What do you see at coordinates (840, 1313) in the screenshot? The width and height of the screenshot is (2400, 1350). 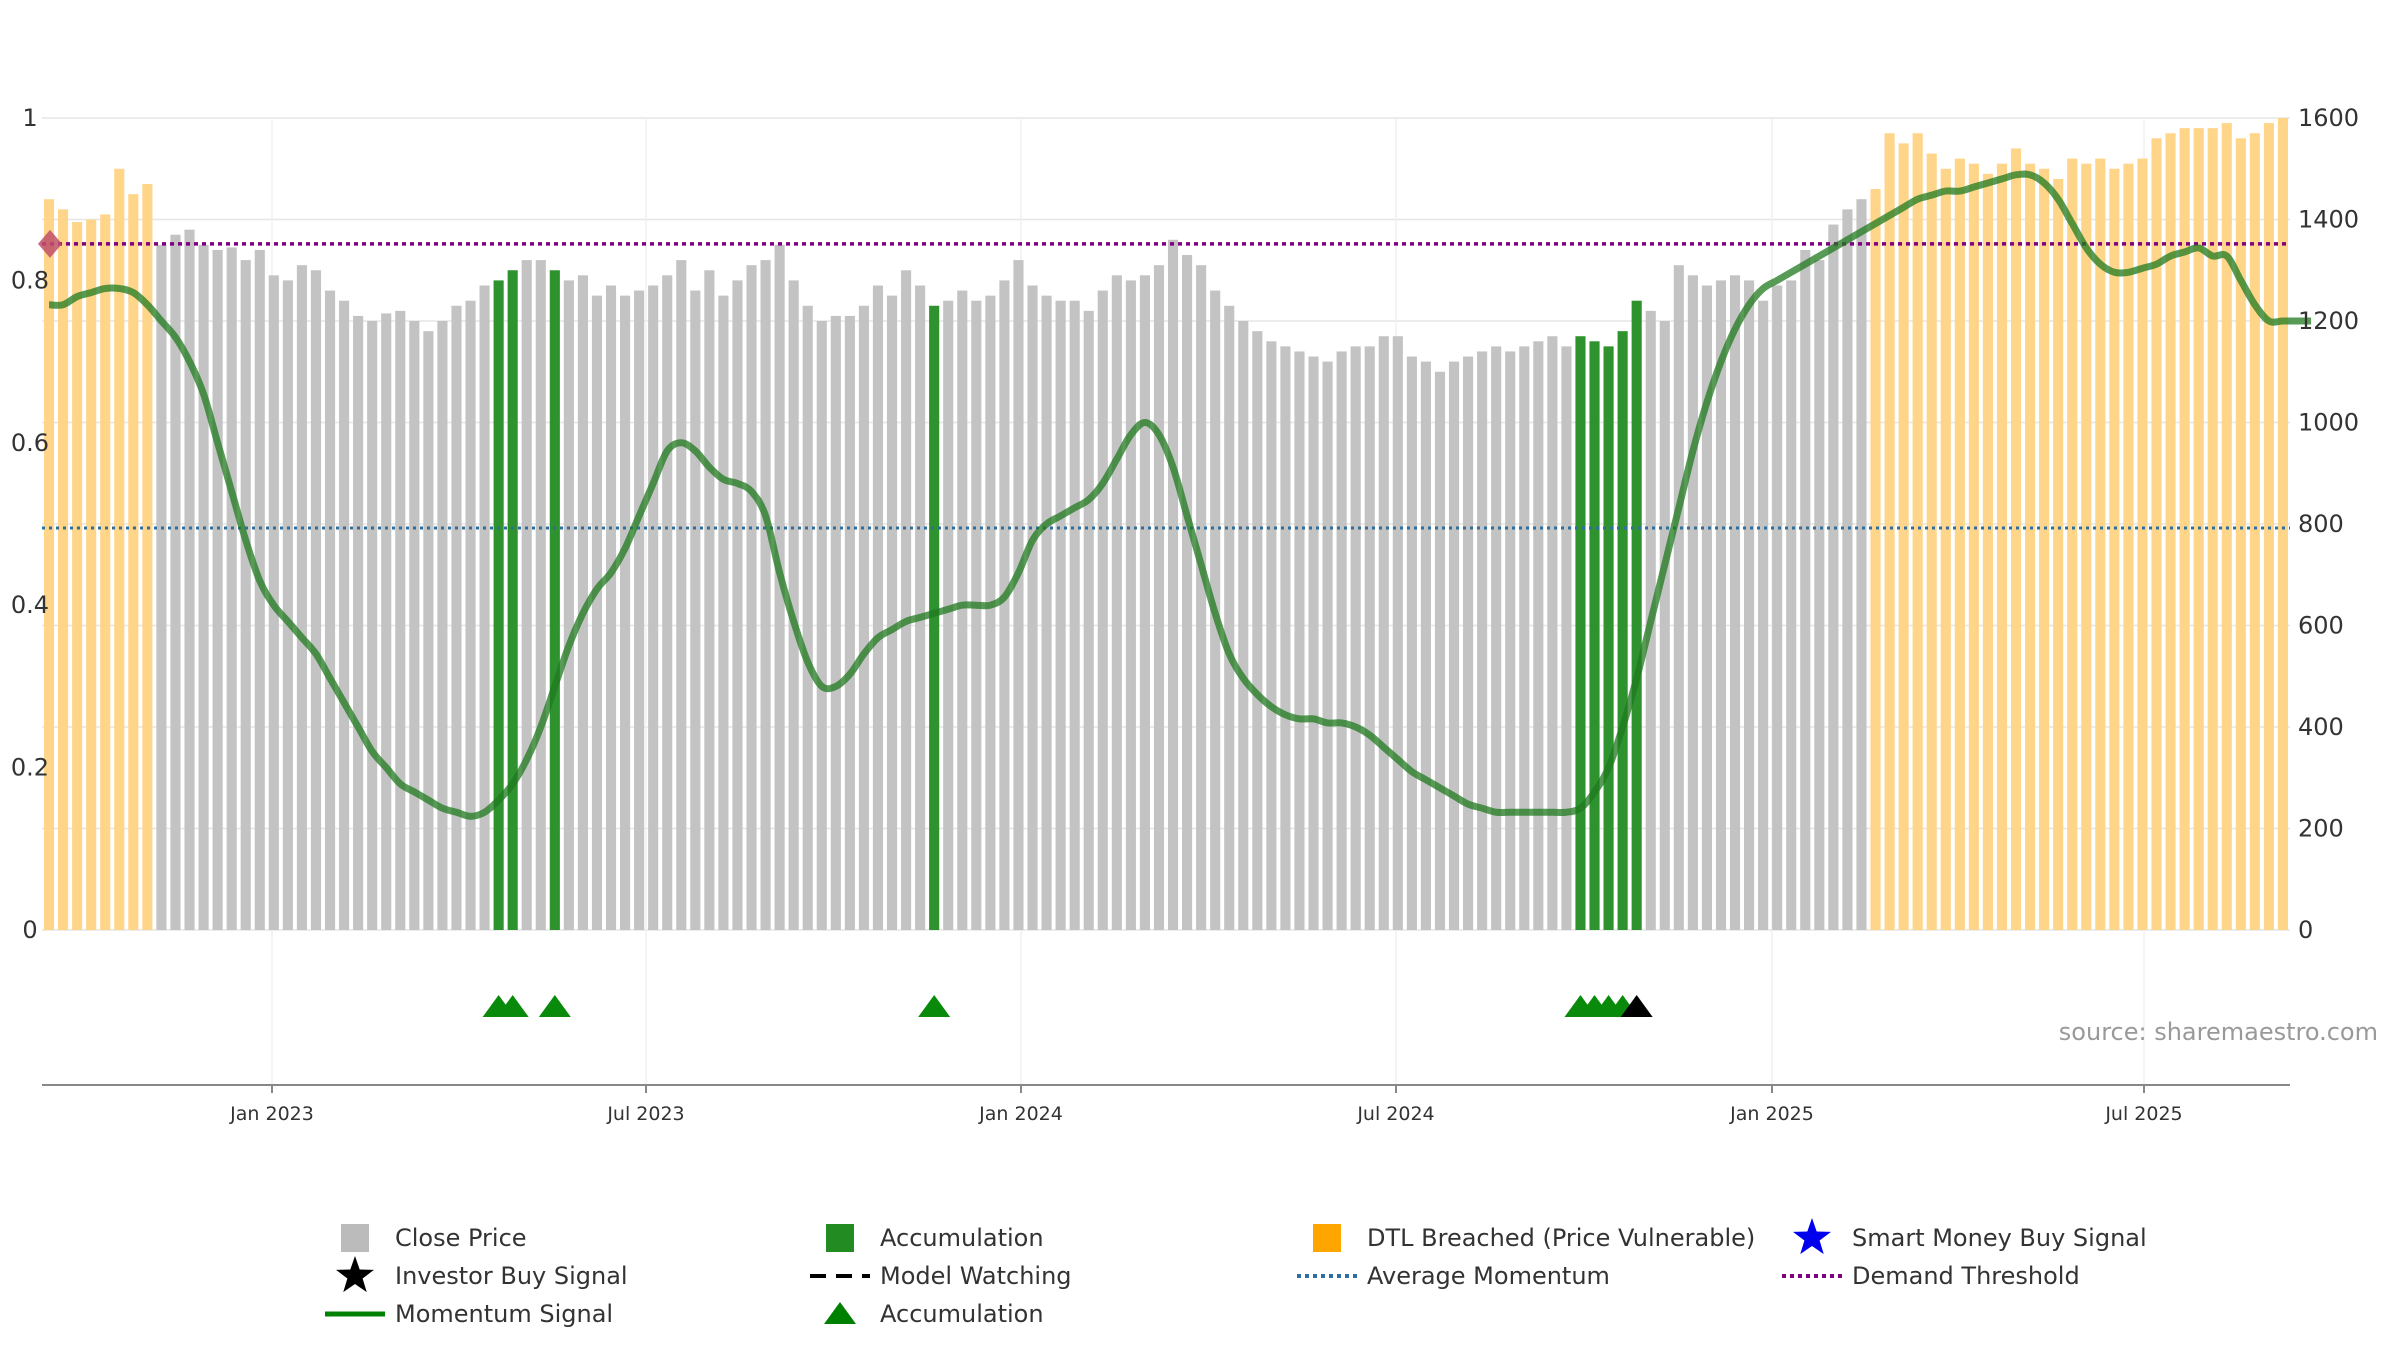 I see `legend-triangle-icon` at bounding box center [840, 1313].